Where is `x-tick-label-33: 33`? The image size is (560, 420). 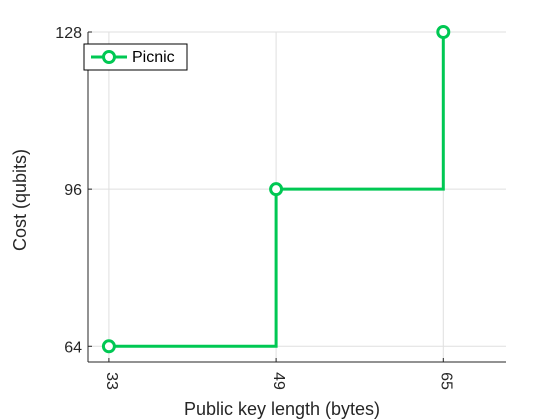
x-tick-label-33: 33 is located at coordinates (111, 381).